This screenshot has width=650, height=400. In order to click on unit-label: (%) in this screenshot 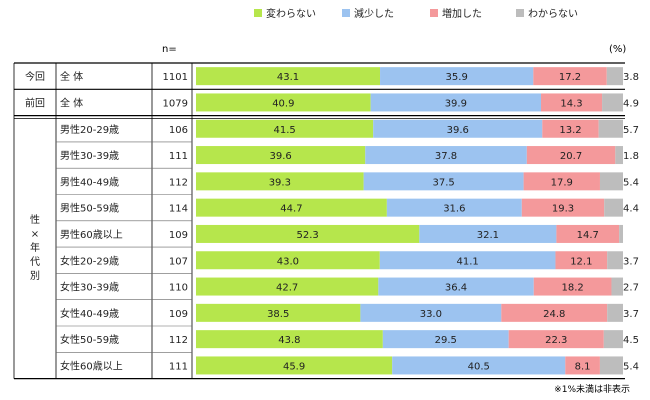, I will do `click(617, 49)`.